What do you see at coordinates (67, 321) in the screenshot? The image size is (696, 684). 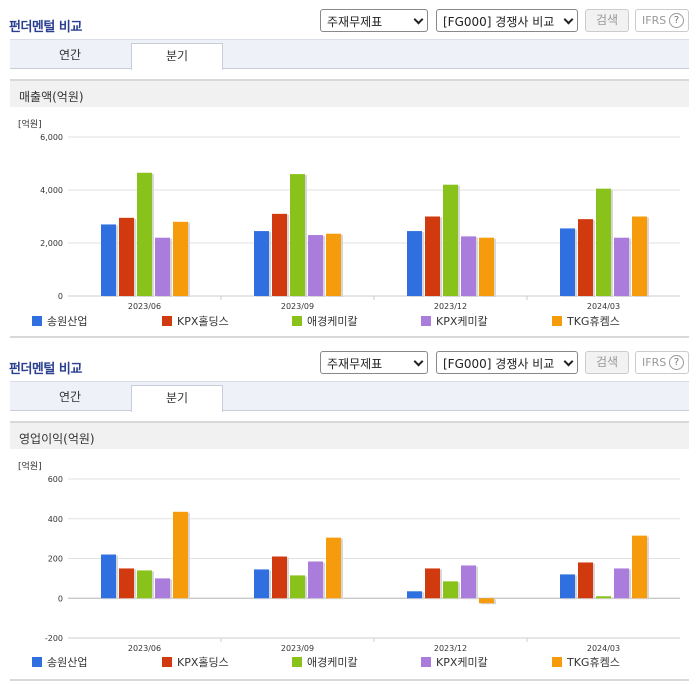 I see `legend-label: 송원산업` at bounding box center [67, 321].